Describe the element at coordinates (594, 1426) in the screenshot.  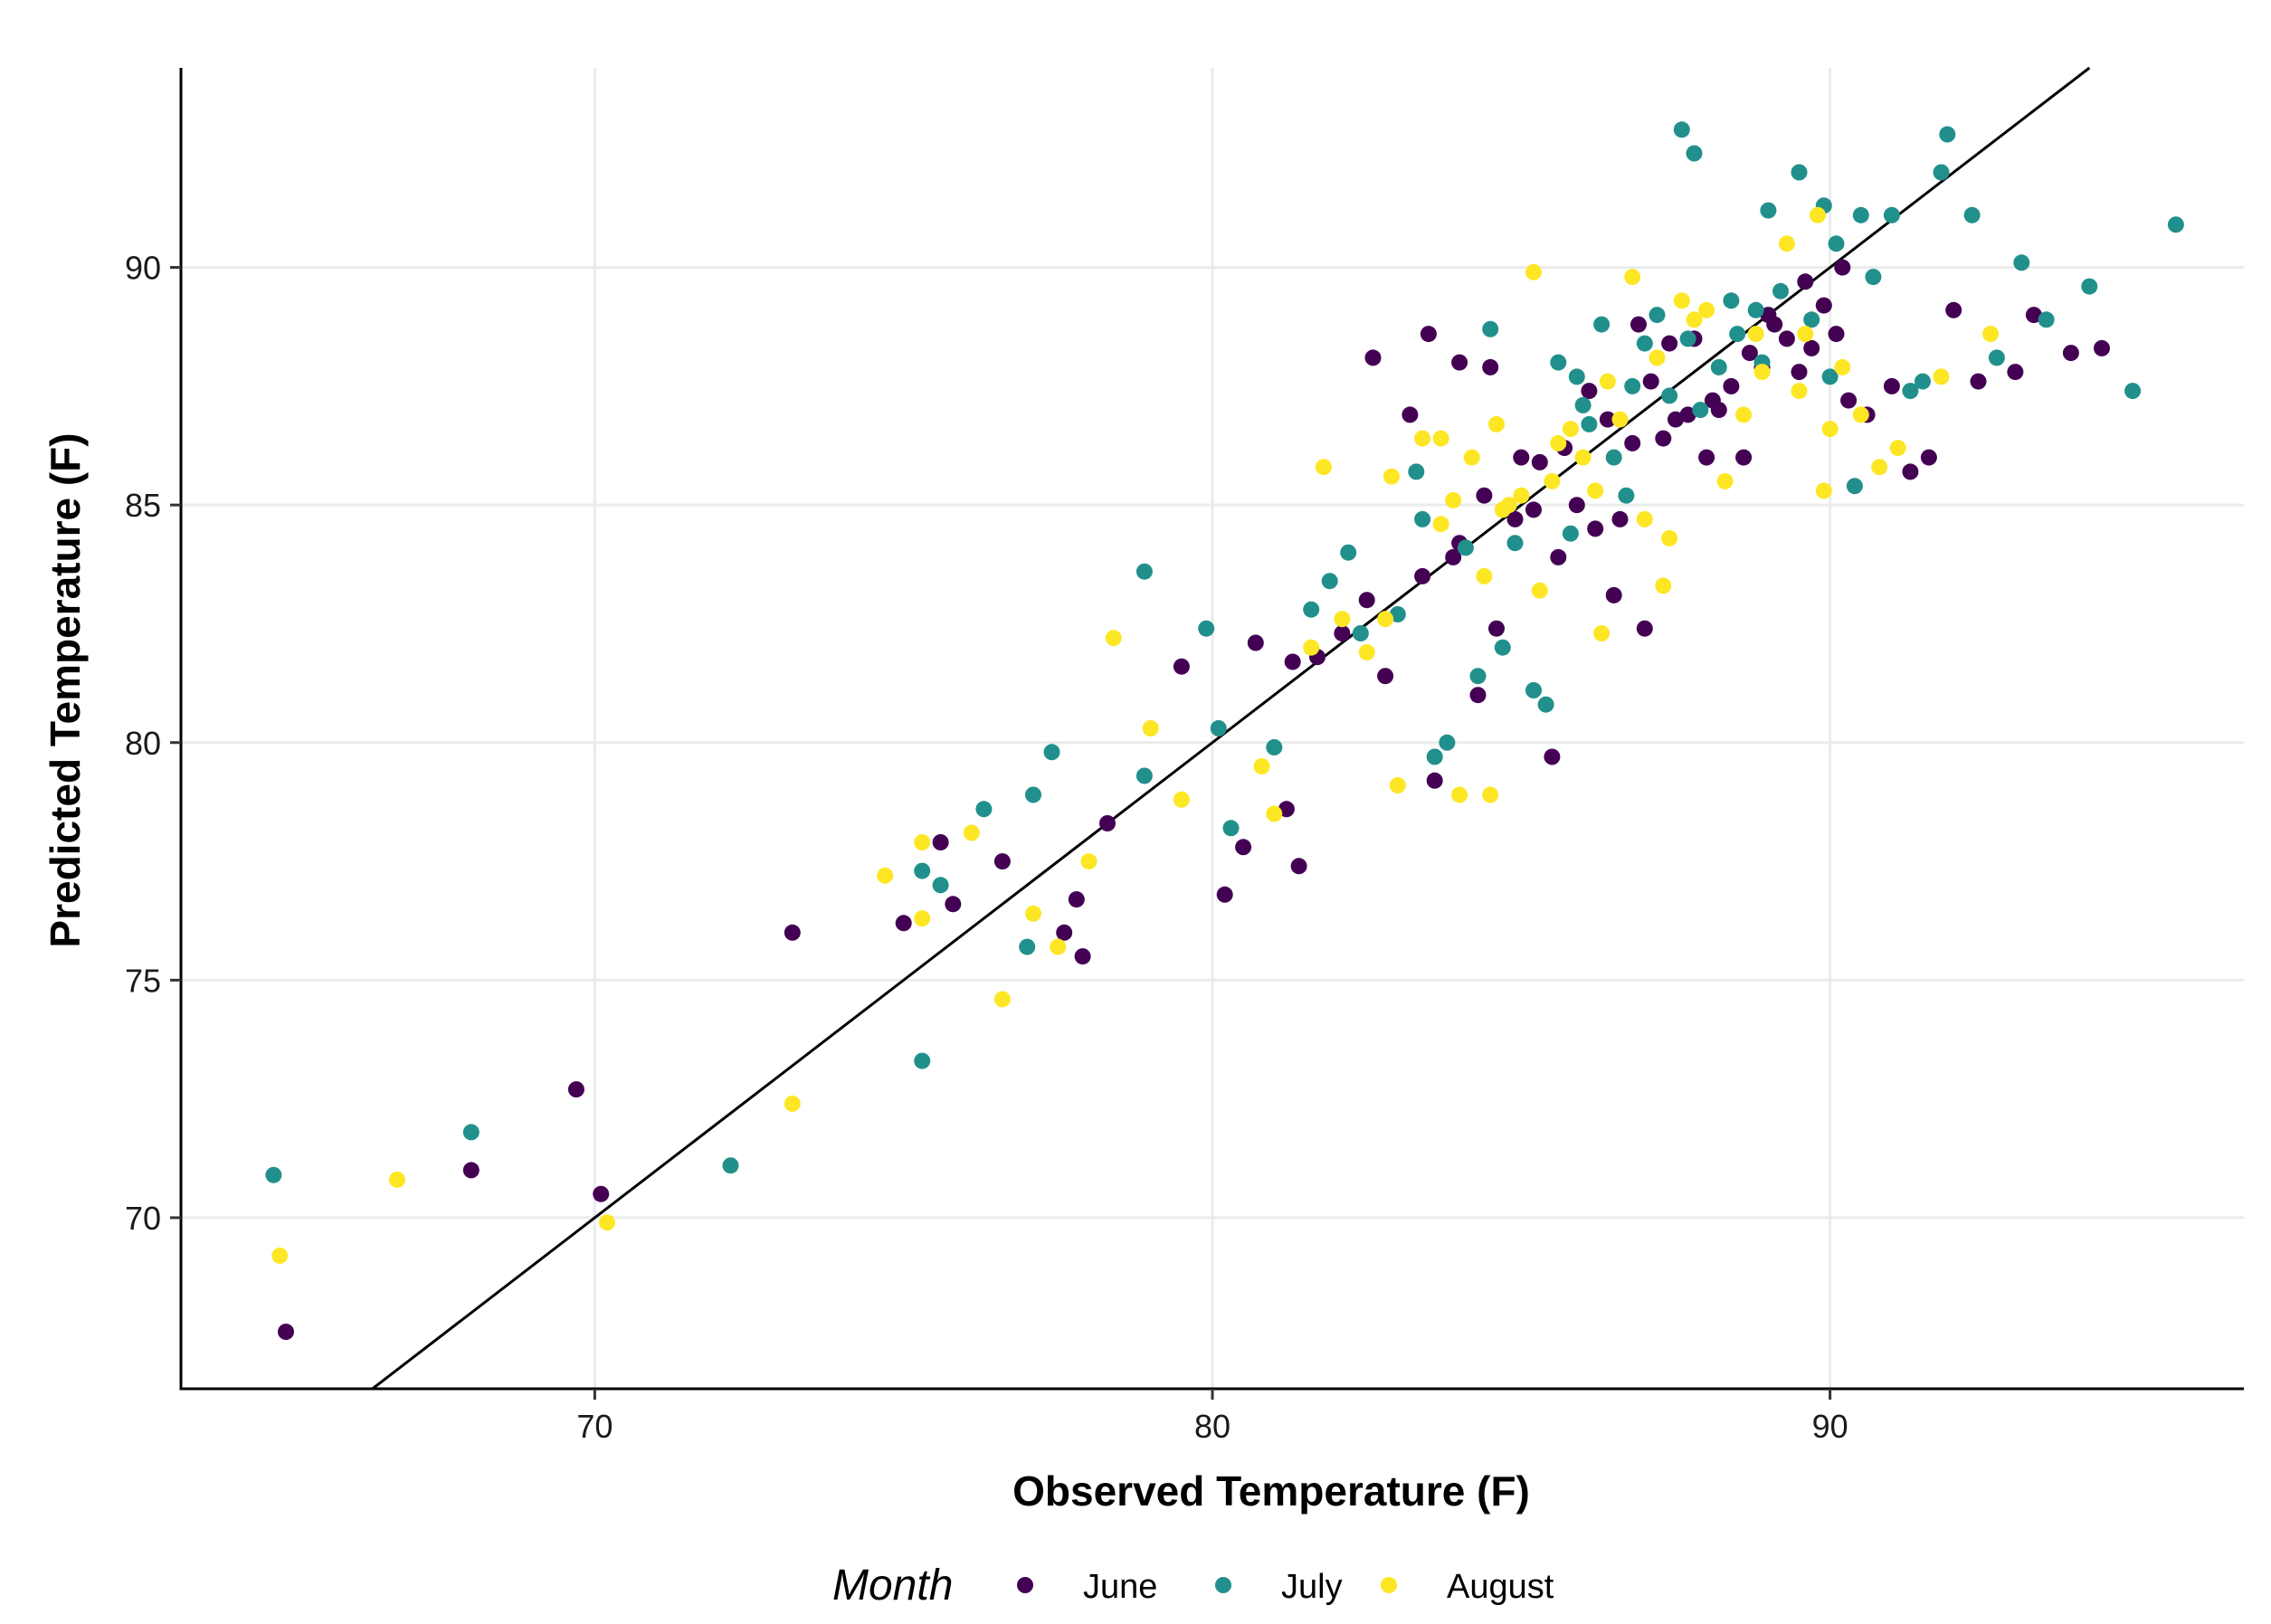
I see `x-tick-label: 70` at that location.